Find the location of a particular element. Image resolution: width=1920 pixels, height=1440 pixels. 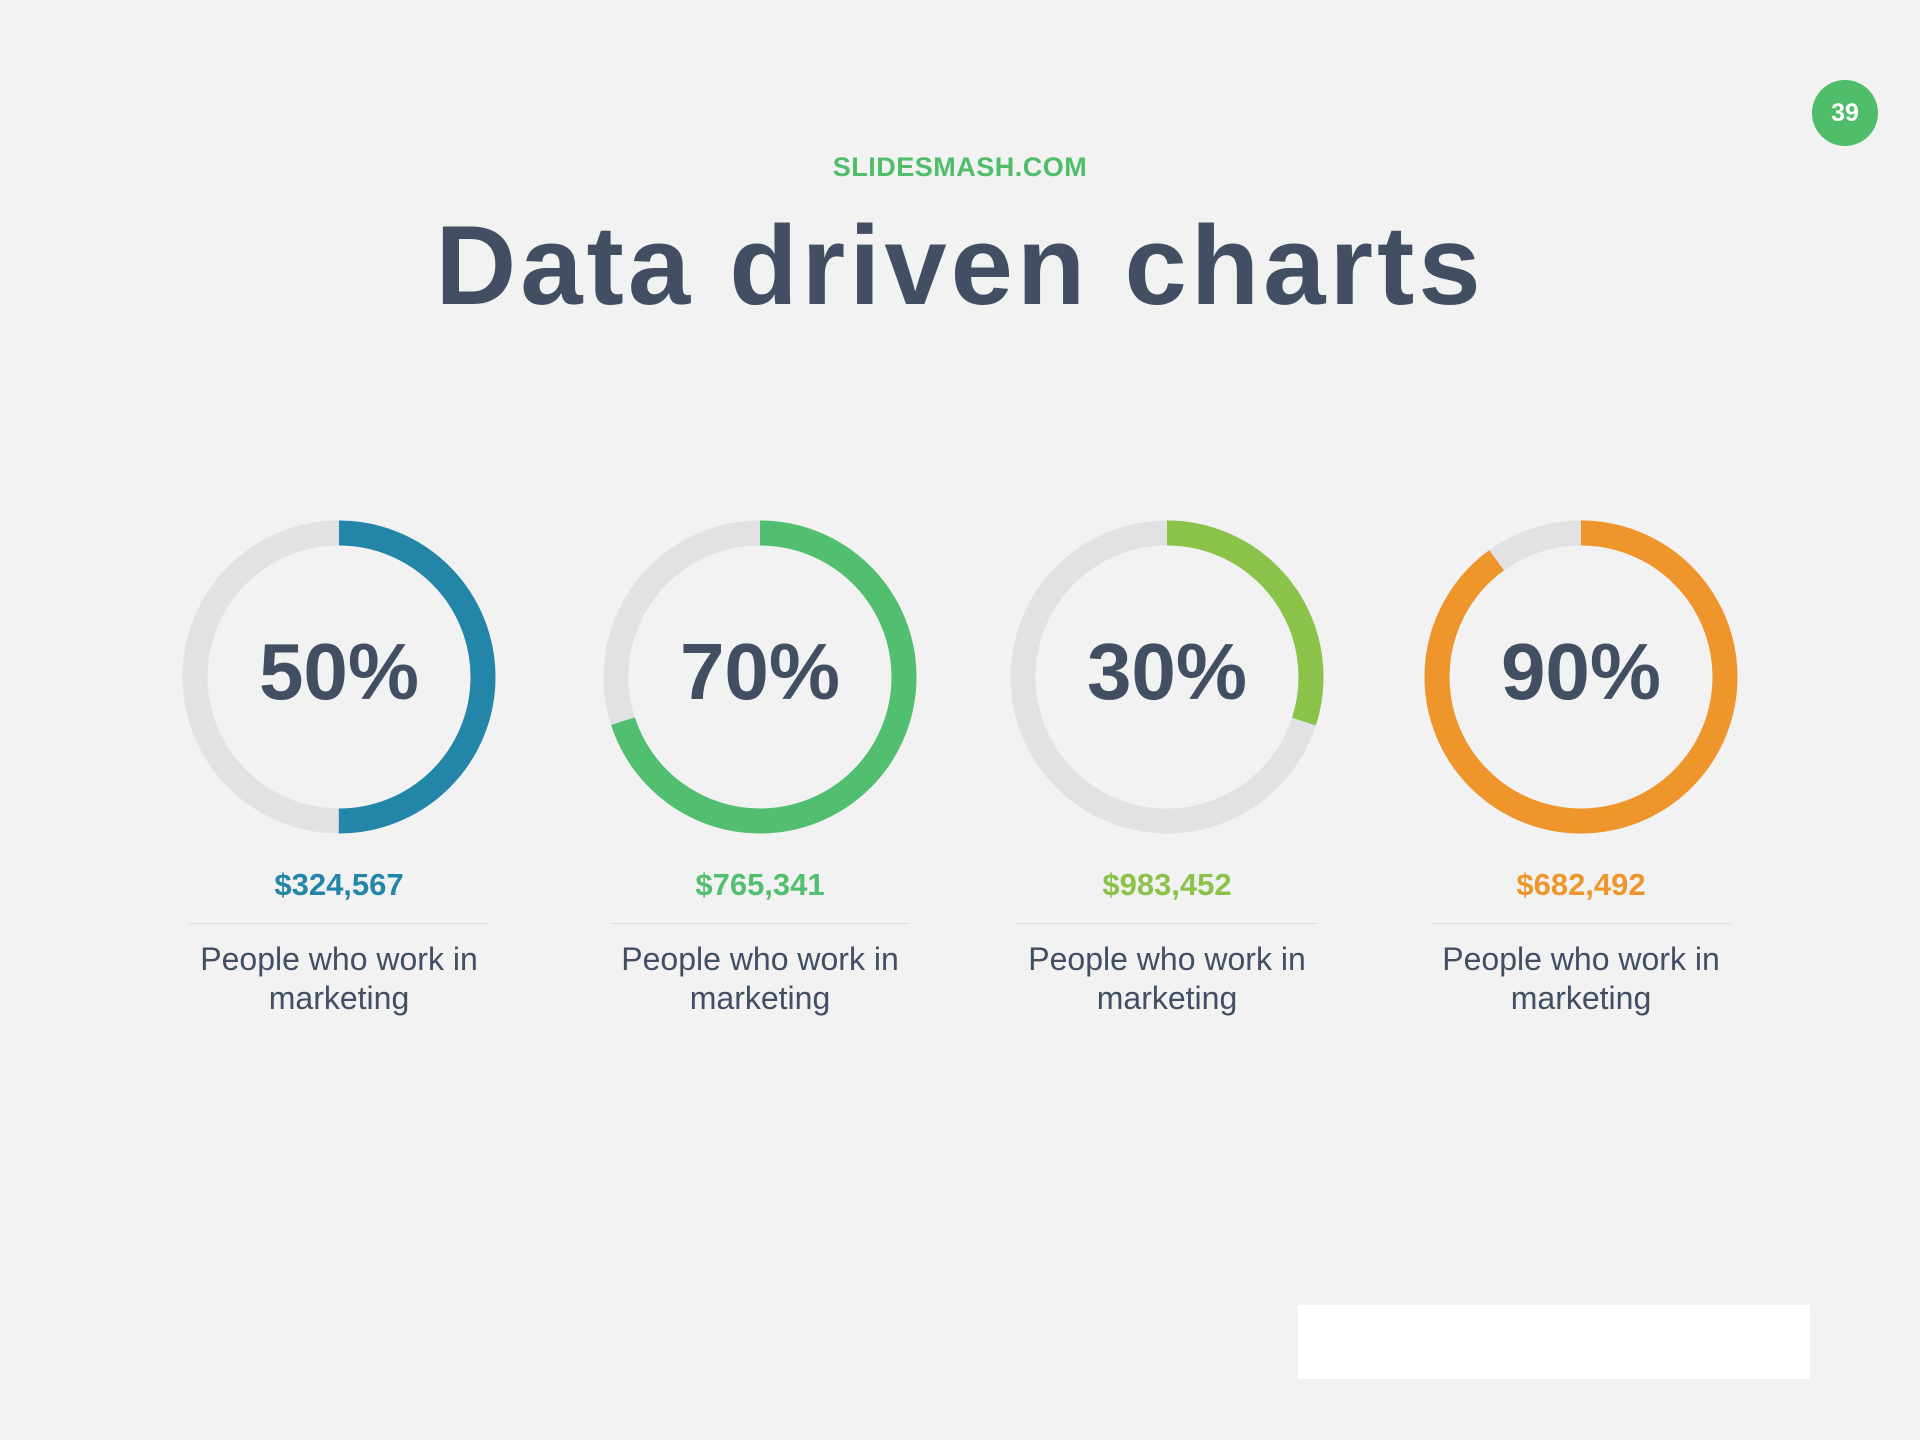

donut-percent-label-2: 30% is located at coordinates (1167, 671).